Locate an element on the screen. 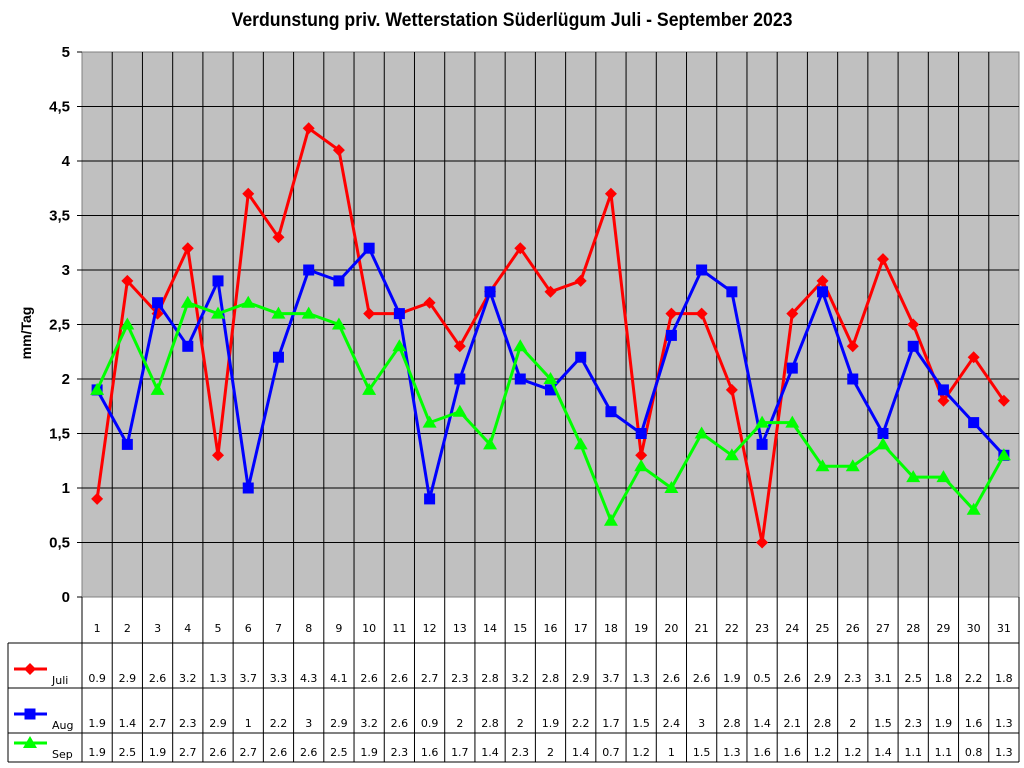  x-category-label: 14 is located at coordinates (490, 628).